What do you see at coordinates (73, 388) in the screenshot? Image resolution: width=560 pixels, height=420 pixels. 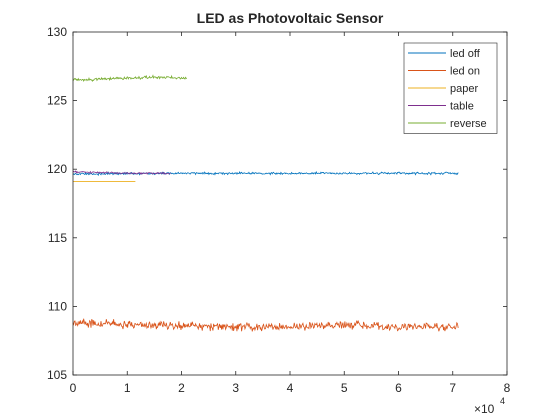 I see `x-tick-label: 0` at bounding box center [73, 388].